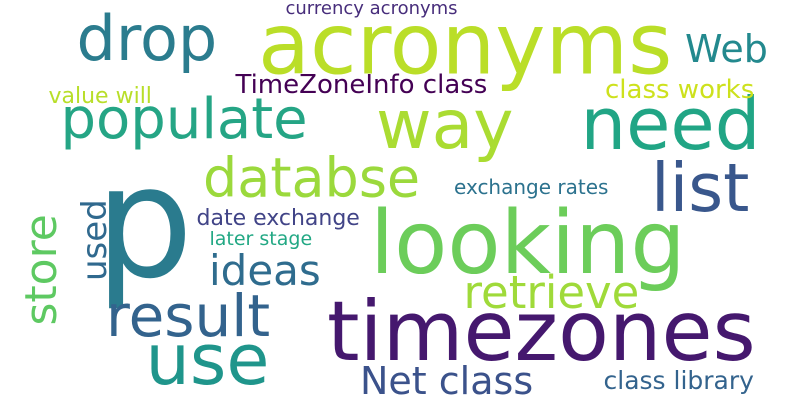  Describe the element at coordinates (95, 240) in the screenshot. I see `word-used: used` at that location.